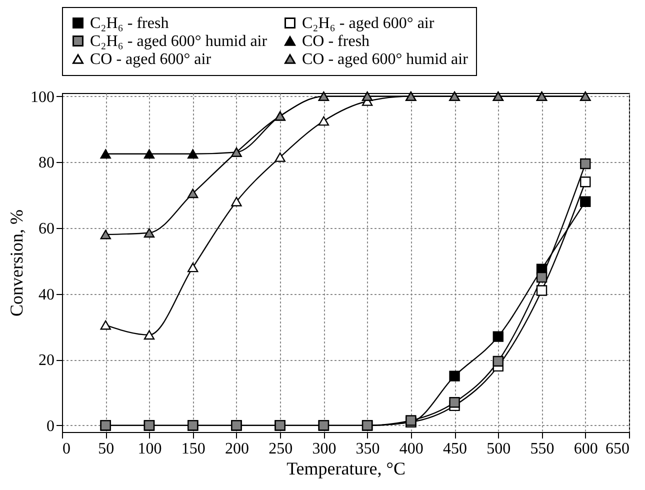 The image size is (645, 490). I want to click on x-tick-label: 400, so click(411, 449).